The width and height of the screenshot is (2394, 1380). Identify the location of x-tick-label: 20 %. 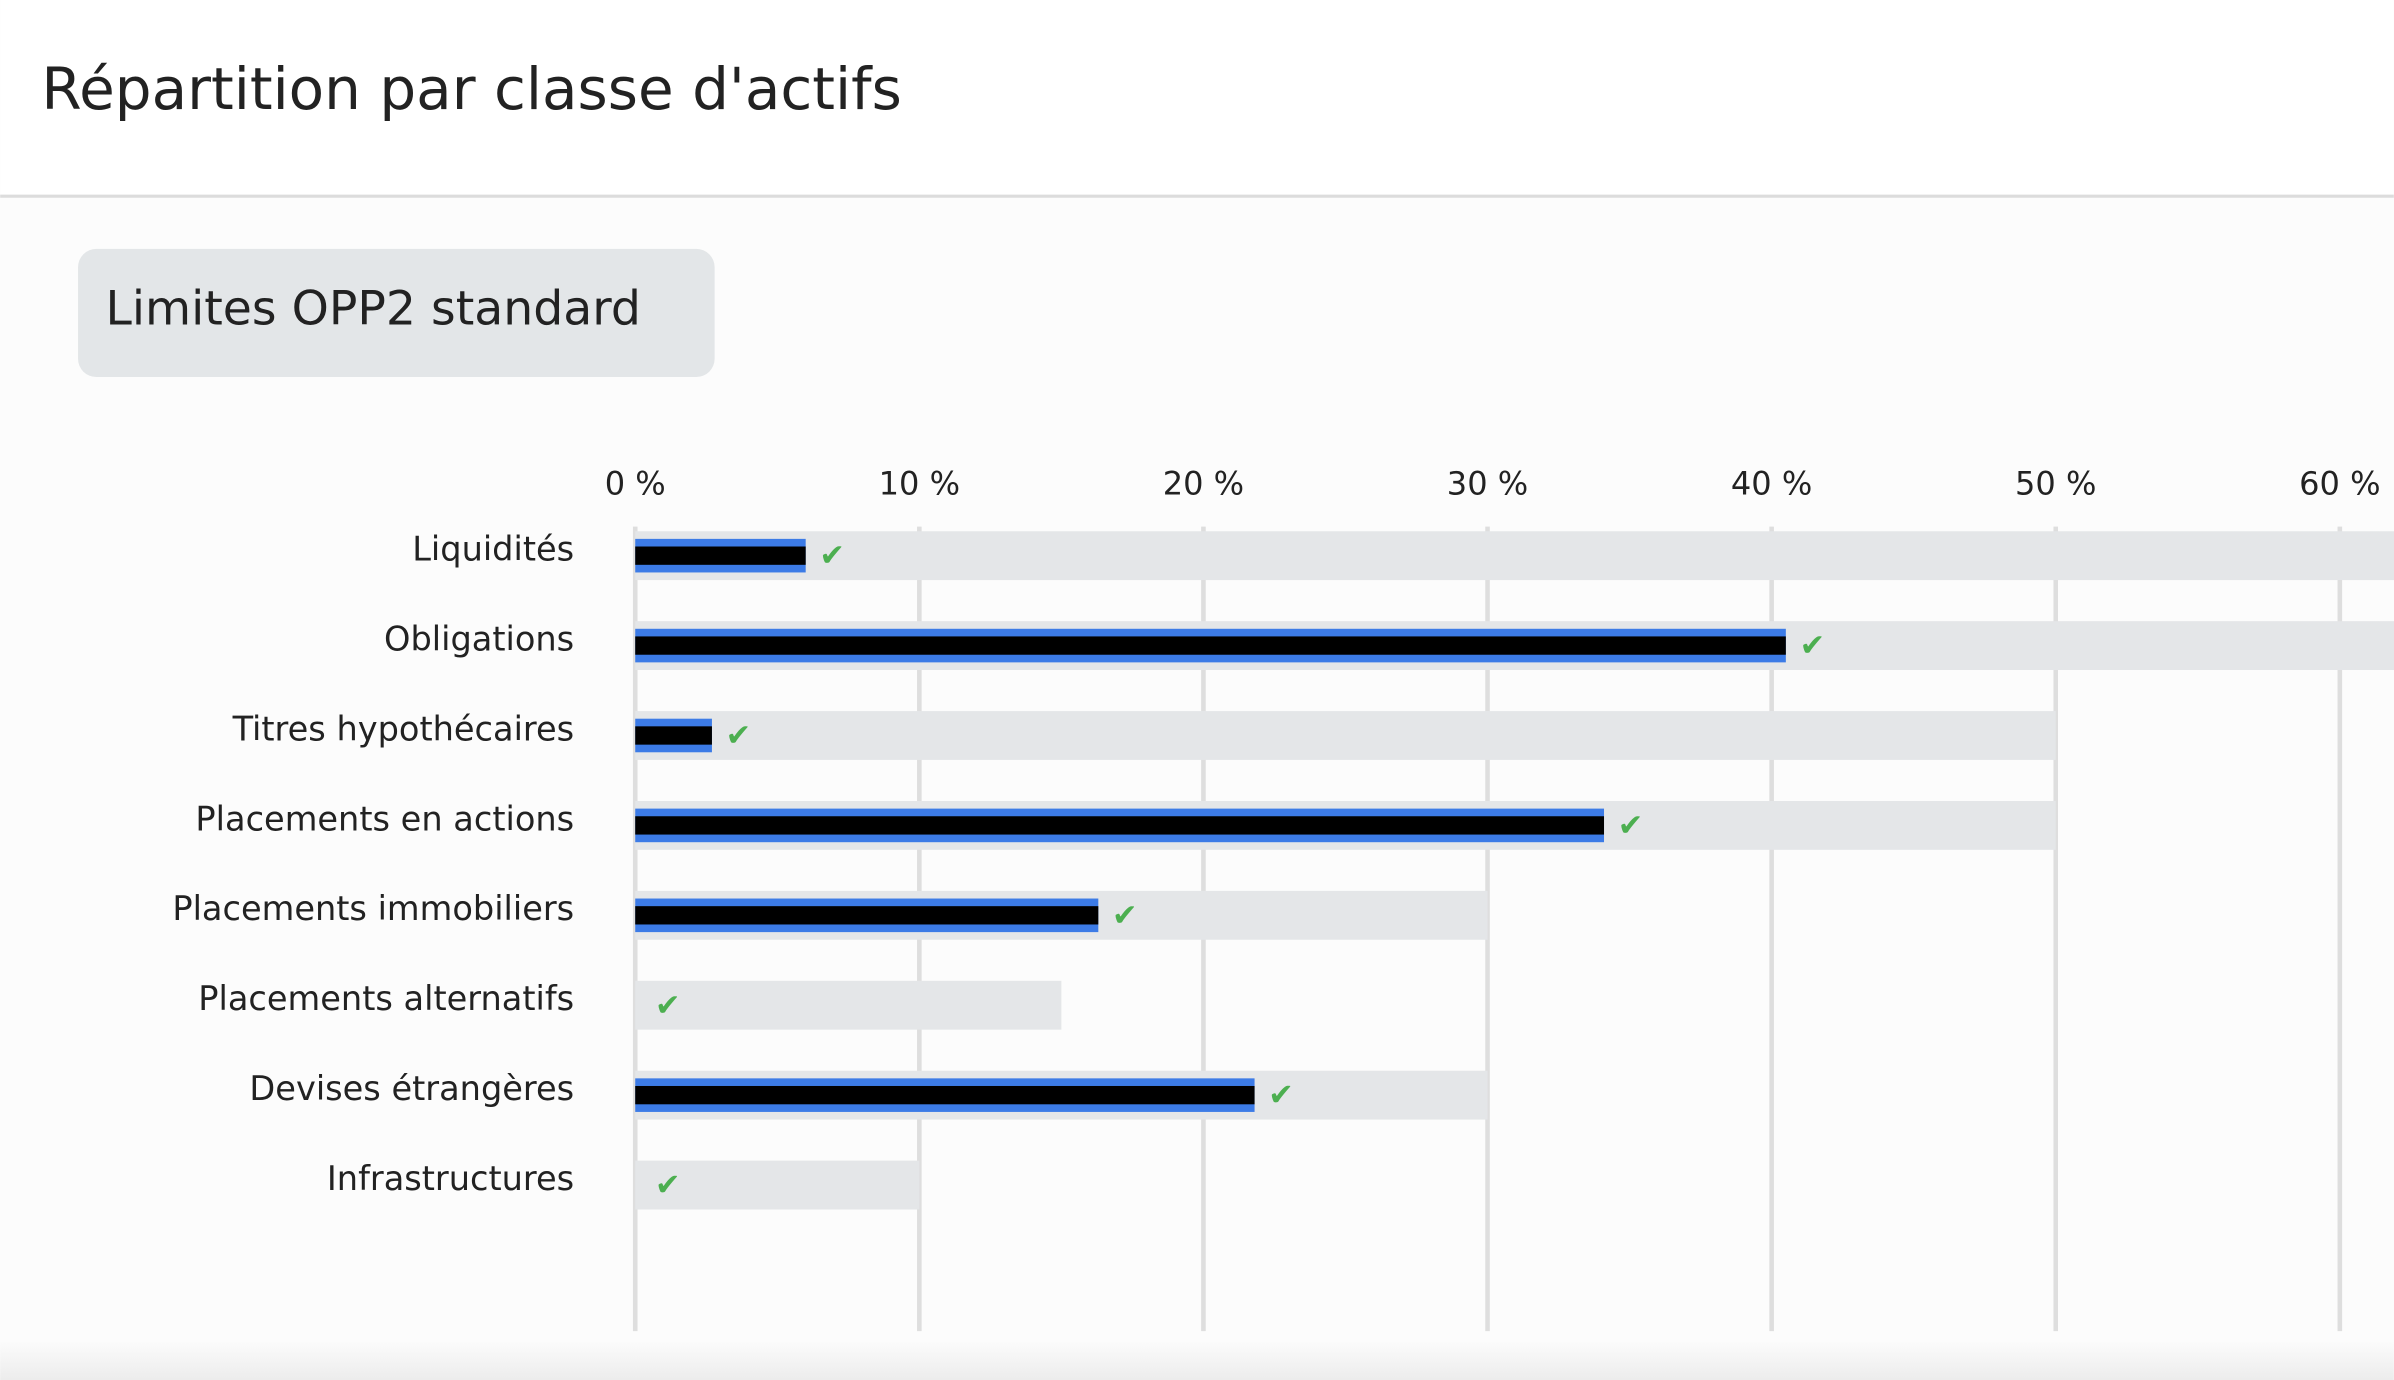
(1203, 483).